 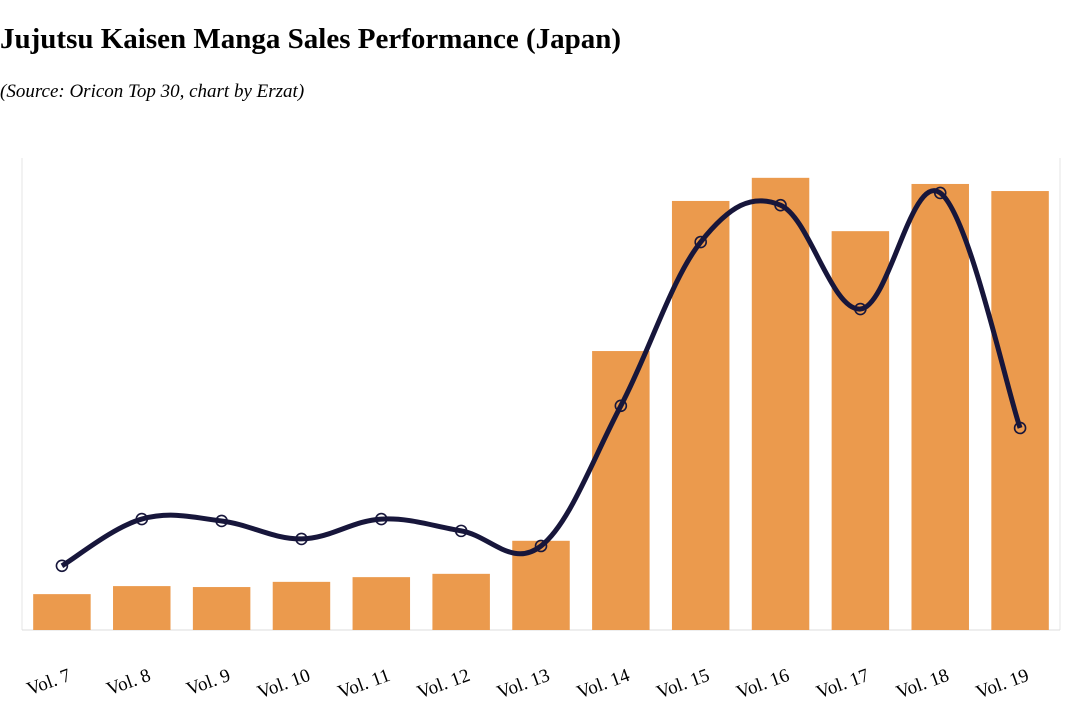 What do you see at coordinates (364, 684) in the screenshot?
I see `x-tick-label: Vol. 11` at bounding box center [364, 684].